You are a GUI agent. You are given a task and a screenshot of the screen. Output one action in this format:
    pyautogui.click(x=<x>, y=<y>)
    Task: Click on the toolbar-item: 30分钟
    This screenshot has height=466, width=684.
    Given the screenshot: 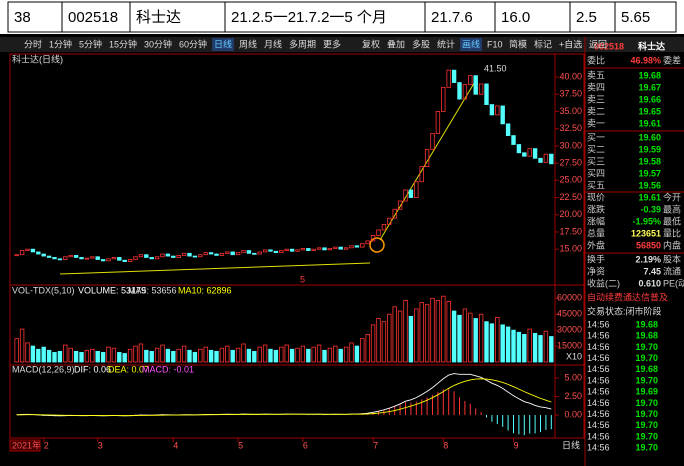 What is the action you would take?
    pyautogui.click(x=158, y=43)
    